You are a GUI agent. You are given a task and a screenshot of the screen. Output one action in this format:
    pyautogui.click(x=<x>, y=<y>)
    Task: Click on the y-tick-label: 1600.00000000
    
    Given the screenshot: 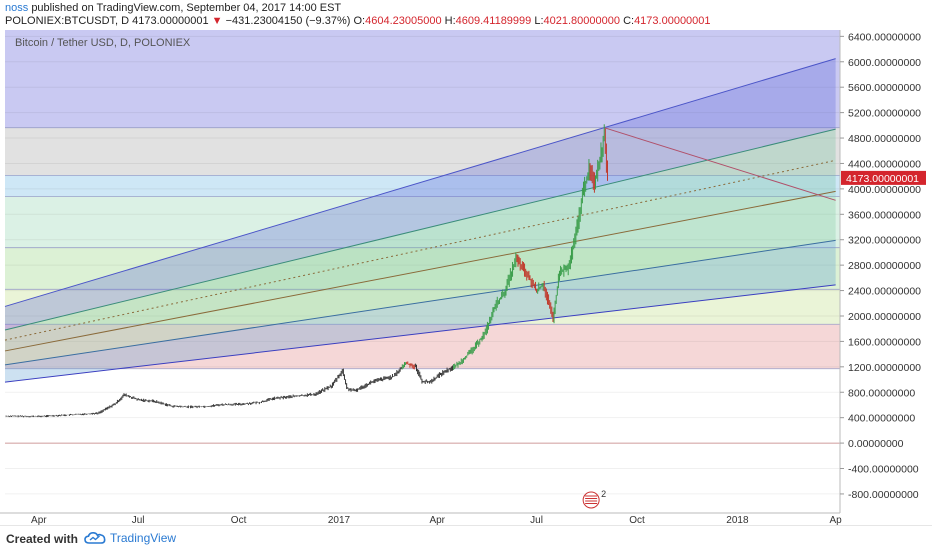 What is the action you would take?
    pyautogui.click(x=884, y=342)
    